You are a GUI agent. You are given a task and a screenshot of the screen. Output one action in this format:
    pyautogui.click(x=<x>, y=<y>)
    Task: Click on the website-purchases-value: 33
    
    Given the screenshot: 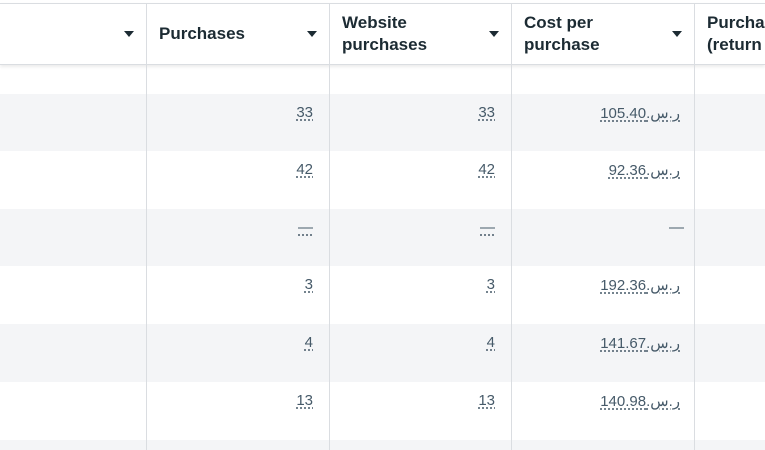 What is the action you would take?
    pyautogui.click(x=486, y=112)
    